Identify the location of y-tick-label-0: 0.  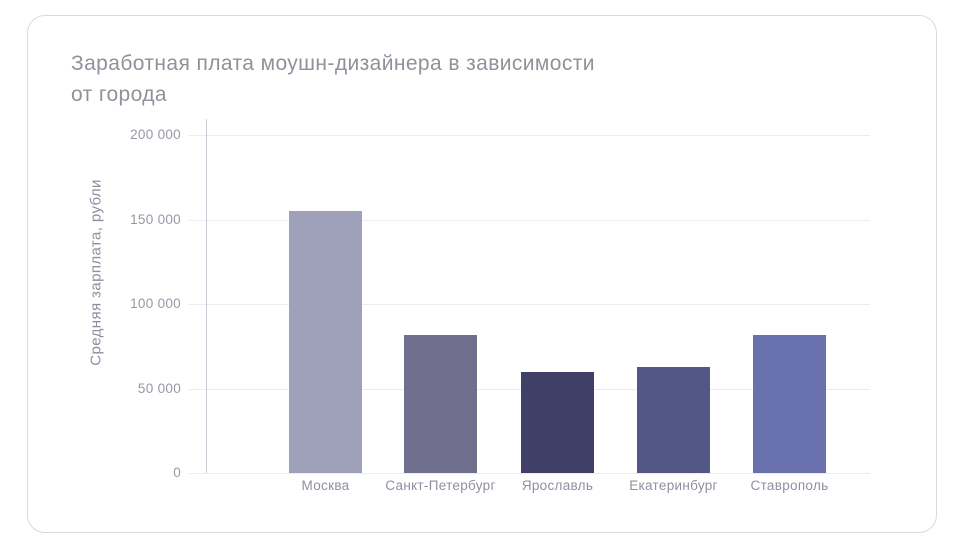
(177, 472).